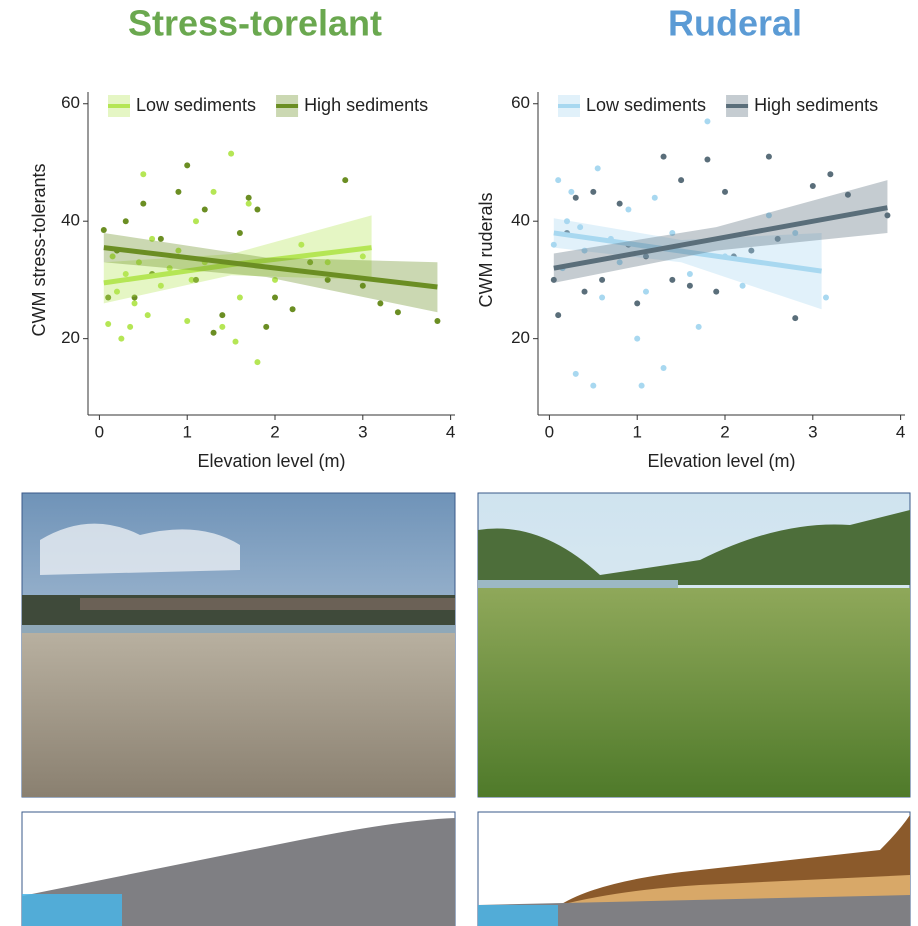 The width and height of the screenshot is (918, 926). I want to click on y-tick-label: 20, so click(520, 337).